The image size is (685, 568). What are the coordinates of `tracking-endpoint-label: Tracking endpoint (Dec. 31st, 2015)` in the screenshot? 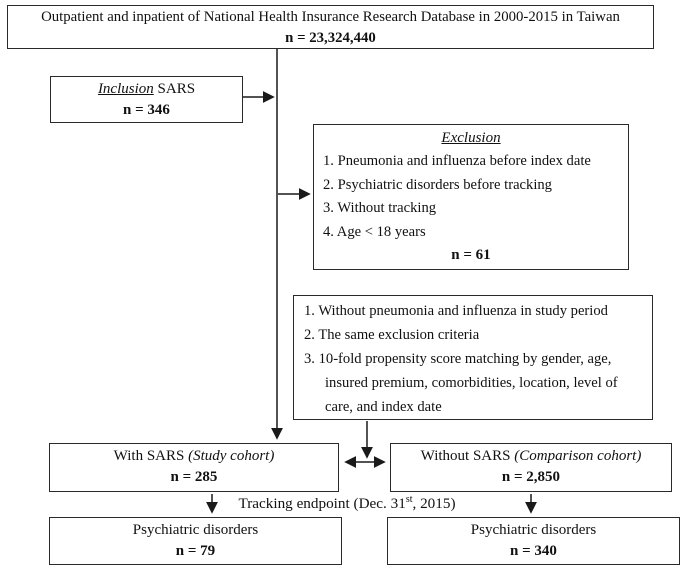 It's located at (347, 504).